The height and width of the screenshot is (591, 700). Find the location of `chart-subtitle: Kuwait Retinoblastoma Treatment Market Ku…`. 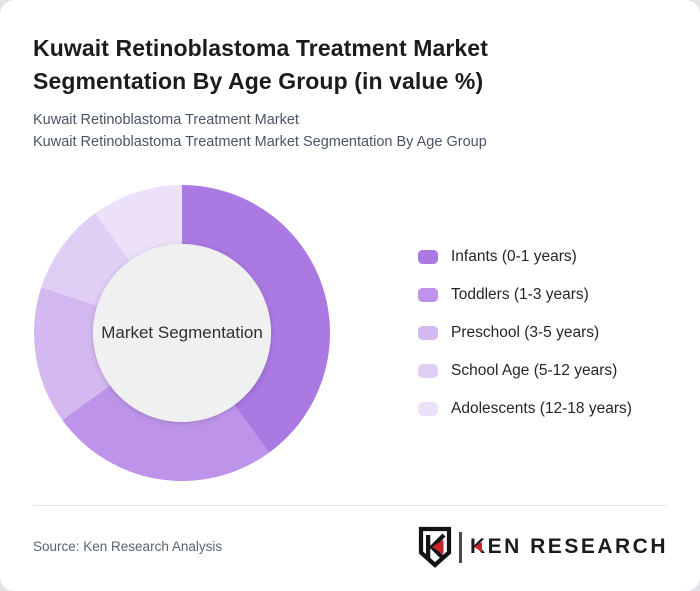

chart-subtitle: Kuwait Retinoblastoma Treatment Market Ku… is located at coordinates (260, 131).